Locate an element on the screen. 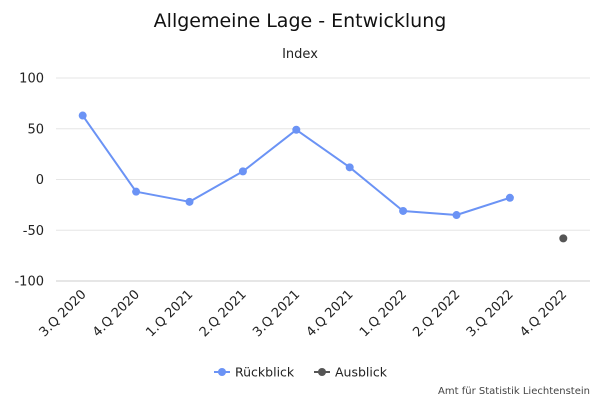 The width and height of the screenshot is (600, 400). x-tick-label: 3.Q 2020 is located at coordinates (63, 313).